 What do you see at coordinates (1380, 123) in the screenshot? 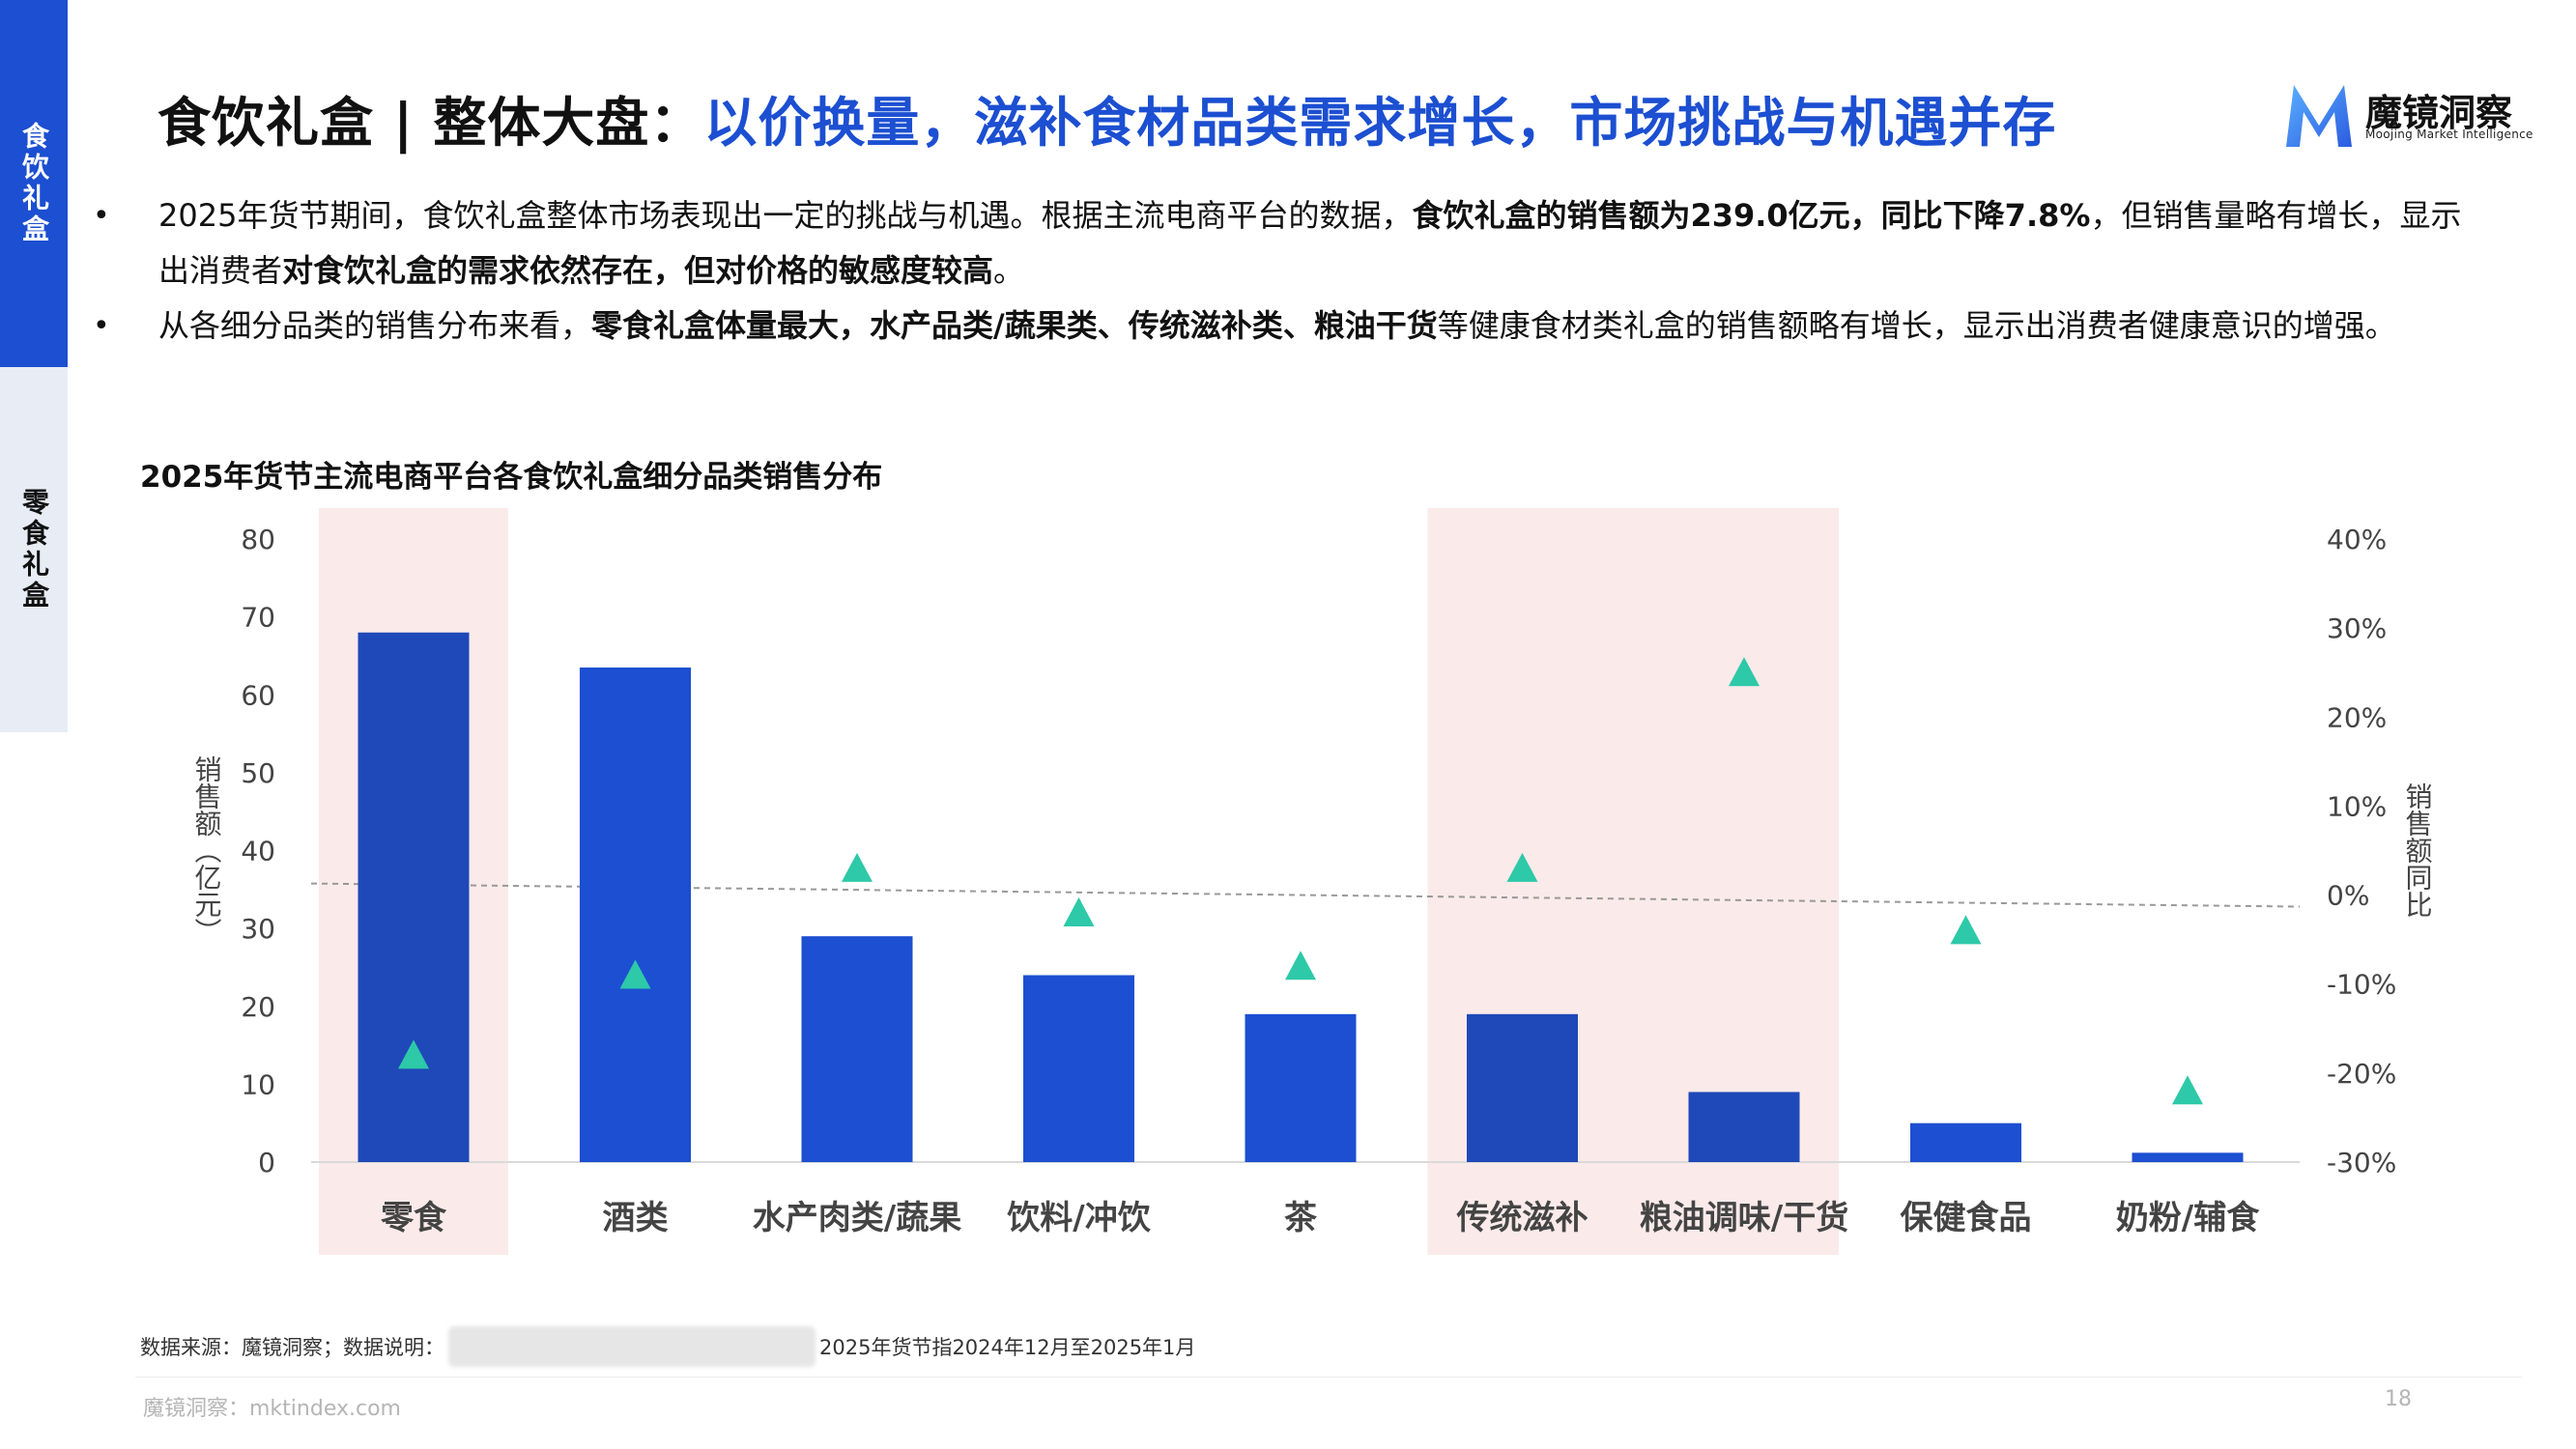
I see `title-highlight: 以价换量，滋补食材品类需求增长，市场挑战与机遇并存` at bounding box center [1380, 123].